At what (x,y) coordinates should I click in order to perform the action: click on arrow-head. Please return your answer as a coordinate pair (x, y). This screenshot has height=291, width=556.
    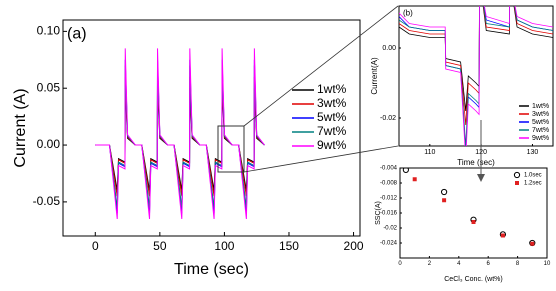
    Looking at the image, I should click on (481, 178).